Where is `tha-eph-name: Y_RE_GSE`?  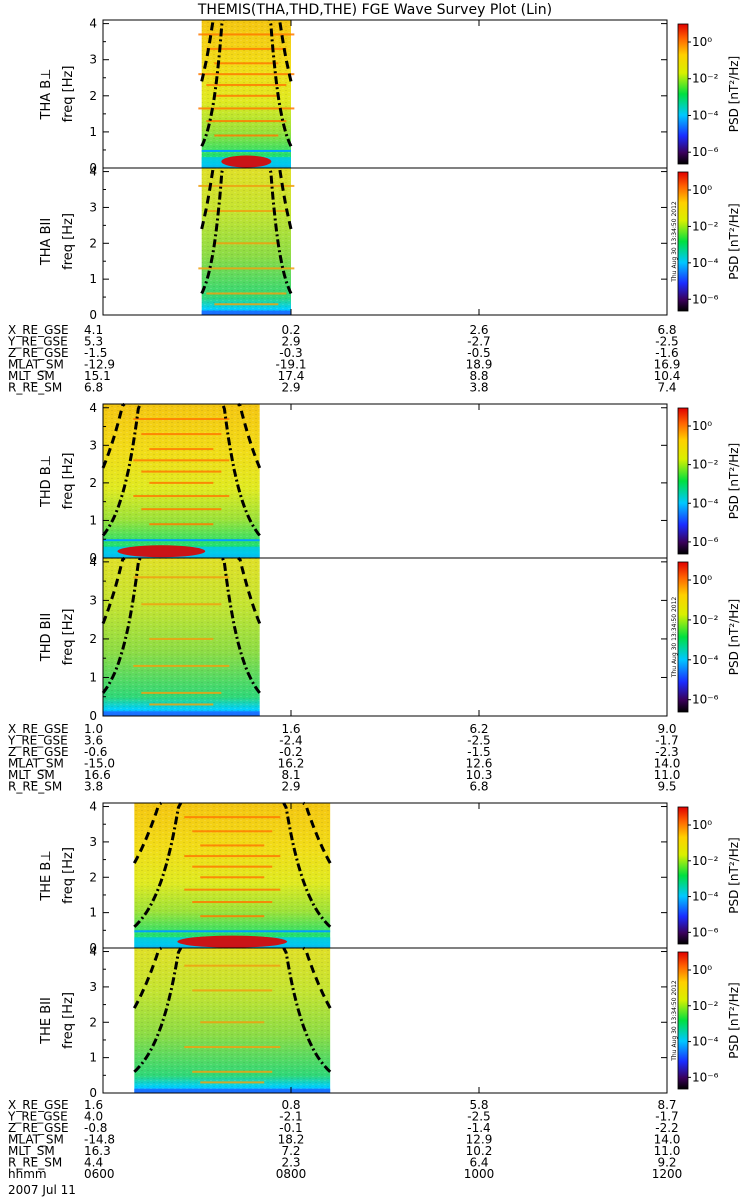 tha-eph-name: Y_RE_GSE is located at coordinates (37, 342).